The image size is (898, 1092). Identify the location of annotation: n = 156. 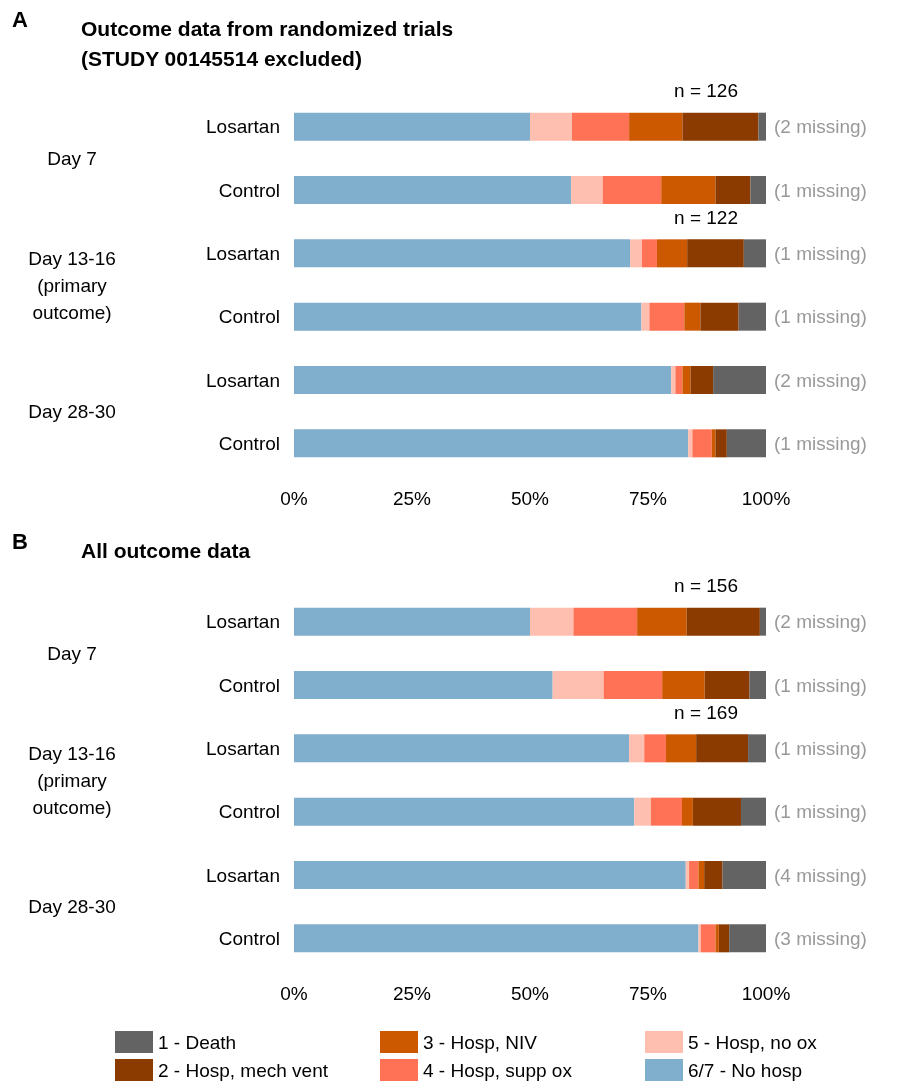
(706, 586).